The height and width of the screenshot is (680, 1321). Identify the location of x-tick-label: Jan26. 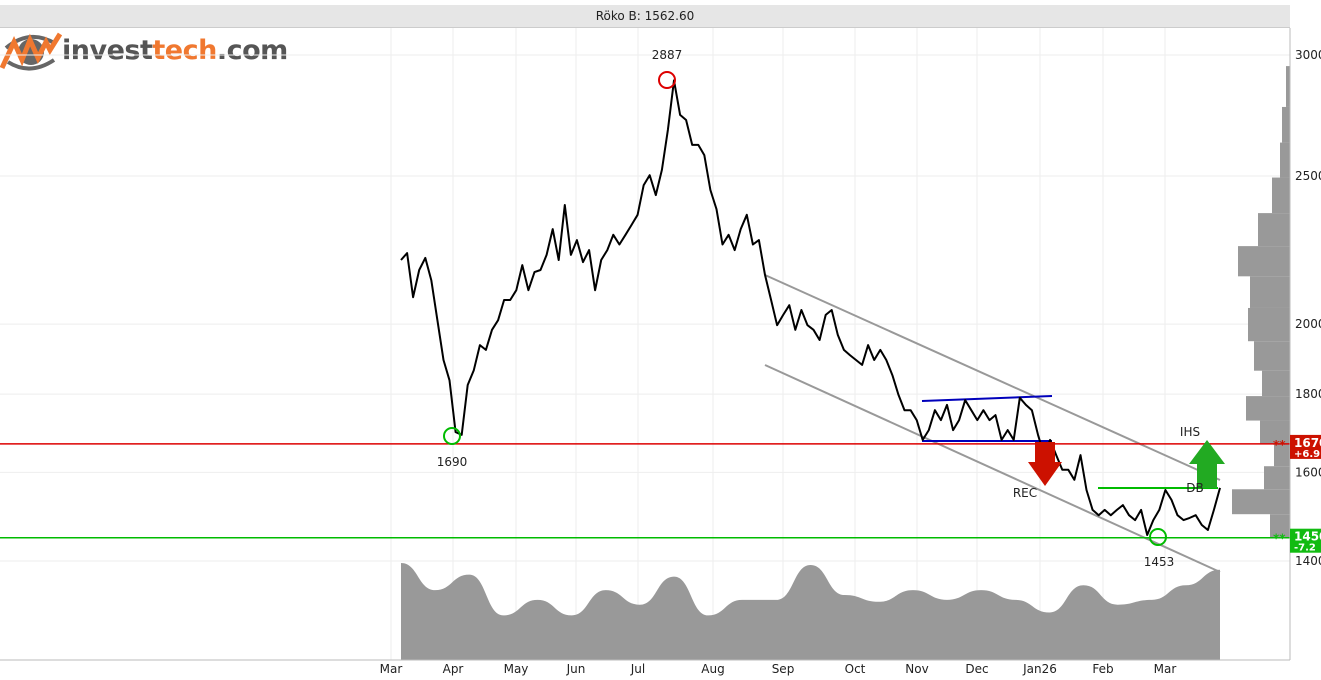
(1039, 669).